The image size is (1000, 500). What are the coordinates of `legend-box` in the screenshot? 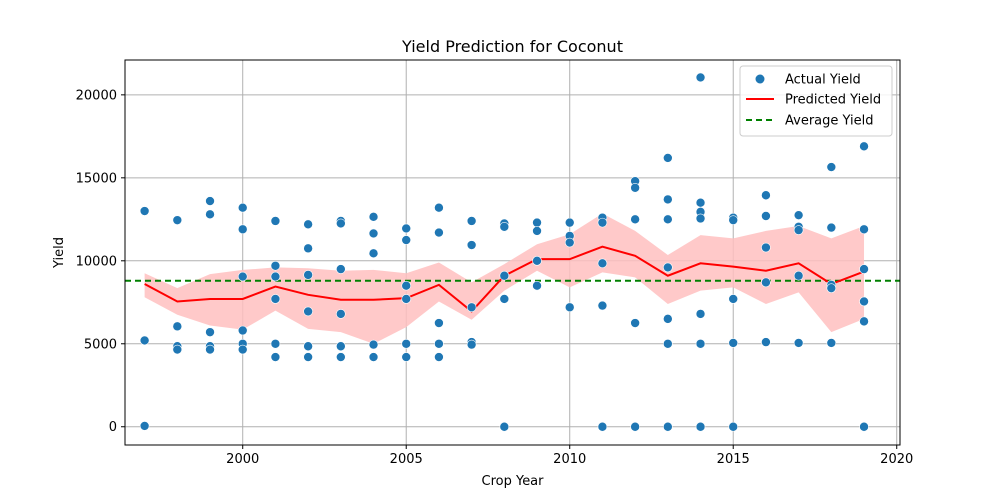 It's located at (816, 101).